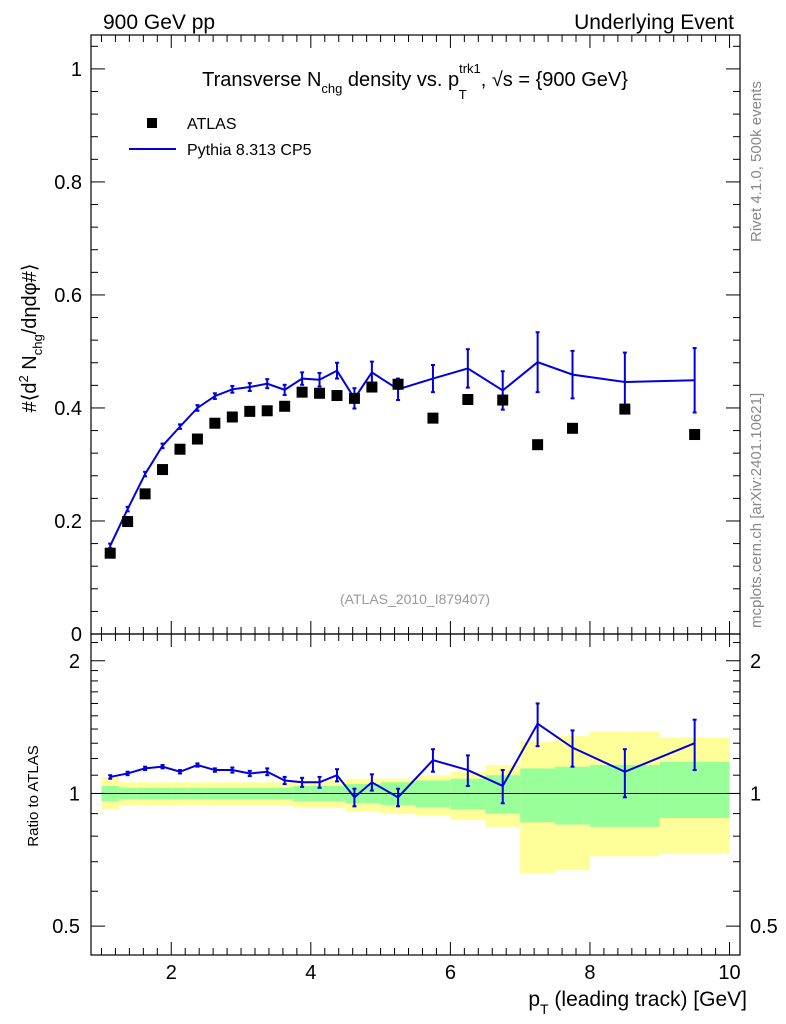 The width and height of the screenshot is (786, 1024). Describe the element at coordinates (637, 1002) in the screenshot. I see `x-axis-label: pT (leading track) [GeV]` at that location.